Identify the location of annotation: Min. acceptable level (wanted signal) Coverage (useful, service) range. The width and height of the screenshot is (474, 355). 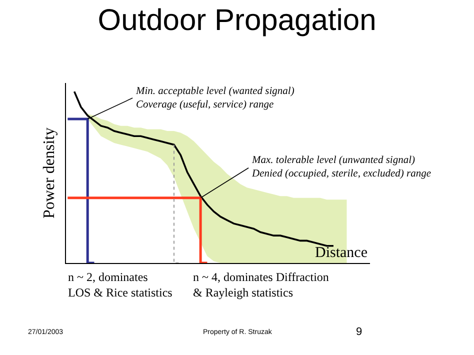
(215, 98).